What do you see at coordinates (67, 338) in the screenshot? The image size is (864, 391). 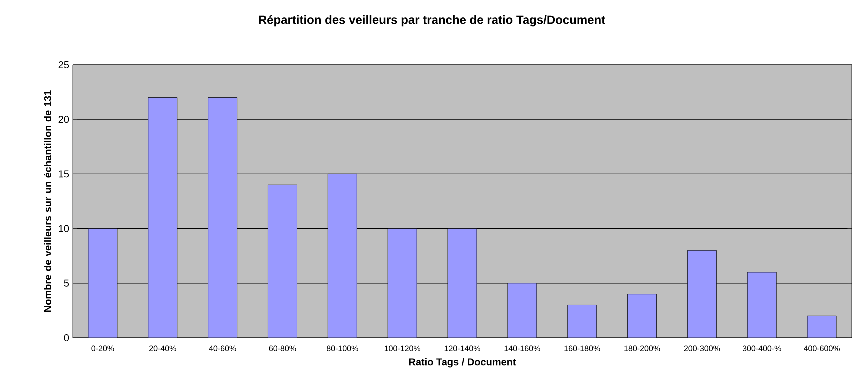 I see `y-tick-label: 0` at bounding box center [67, 338].